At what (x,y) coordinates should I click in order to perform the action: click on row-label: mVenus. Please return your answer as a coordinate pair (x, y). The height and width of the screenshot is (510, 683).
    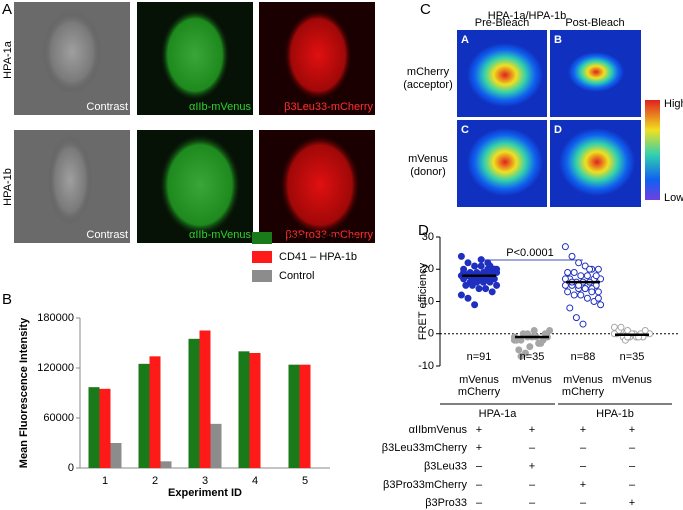
    Looking at the image, I should click on (428, 159).